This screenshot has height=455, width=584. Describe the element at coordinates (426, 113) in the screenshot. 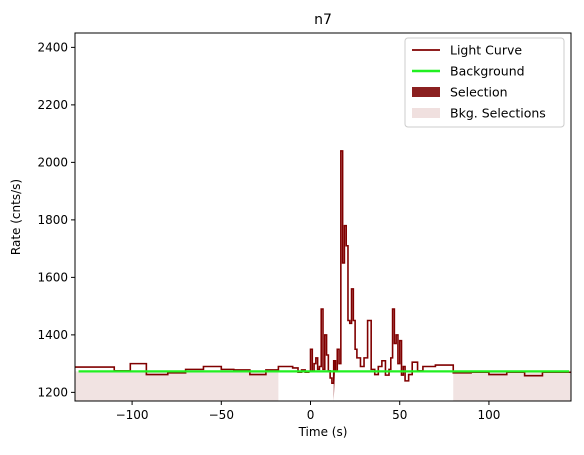

I see `legend-swatch-bkg-selections` at that location.